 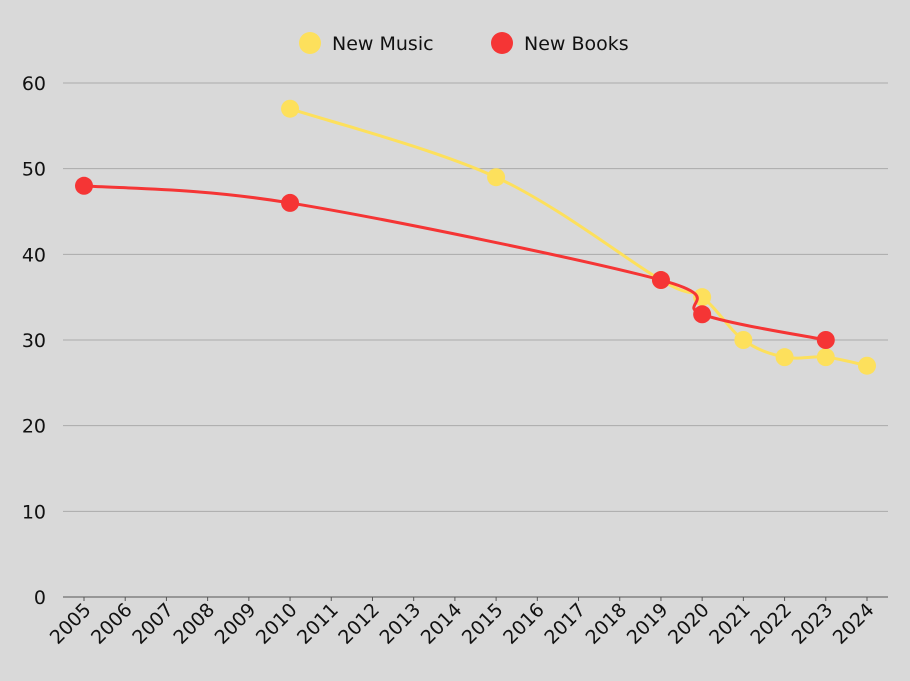 I want to click on x-tick-label: 2013, so click(x=400, y=624).